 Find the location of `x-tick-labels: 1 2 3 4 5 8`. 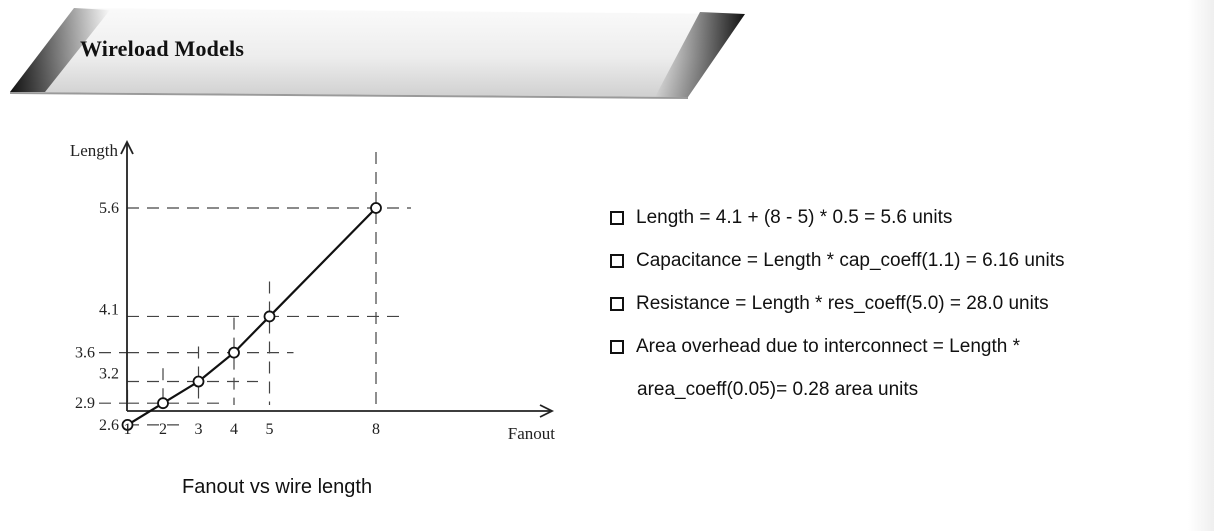

x-tick-labels: 1 2 3 4 5 8 is located at coordinates (252, 429).